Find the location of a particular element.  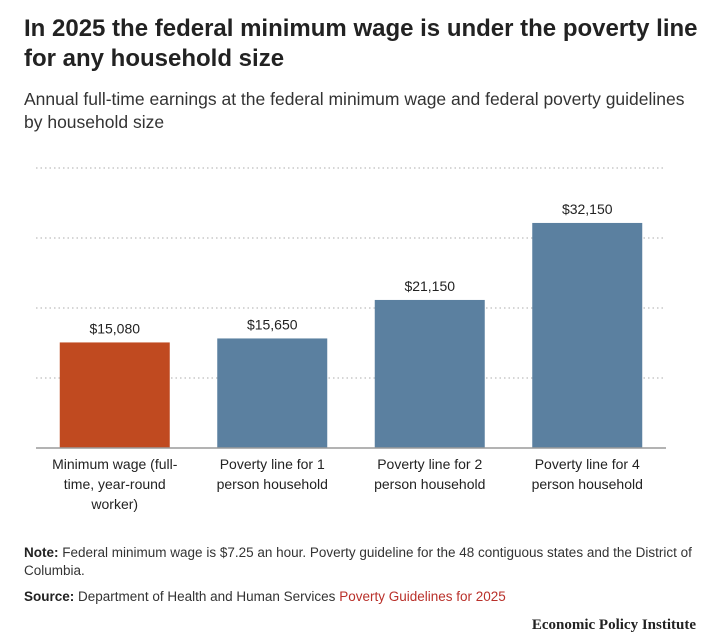

bar-value-label: $21,150 is located at coordinates (429, 286).